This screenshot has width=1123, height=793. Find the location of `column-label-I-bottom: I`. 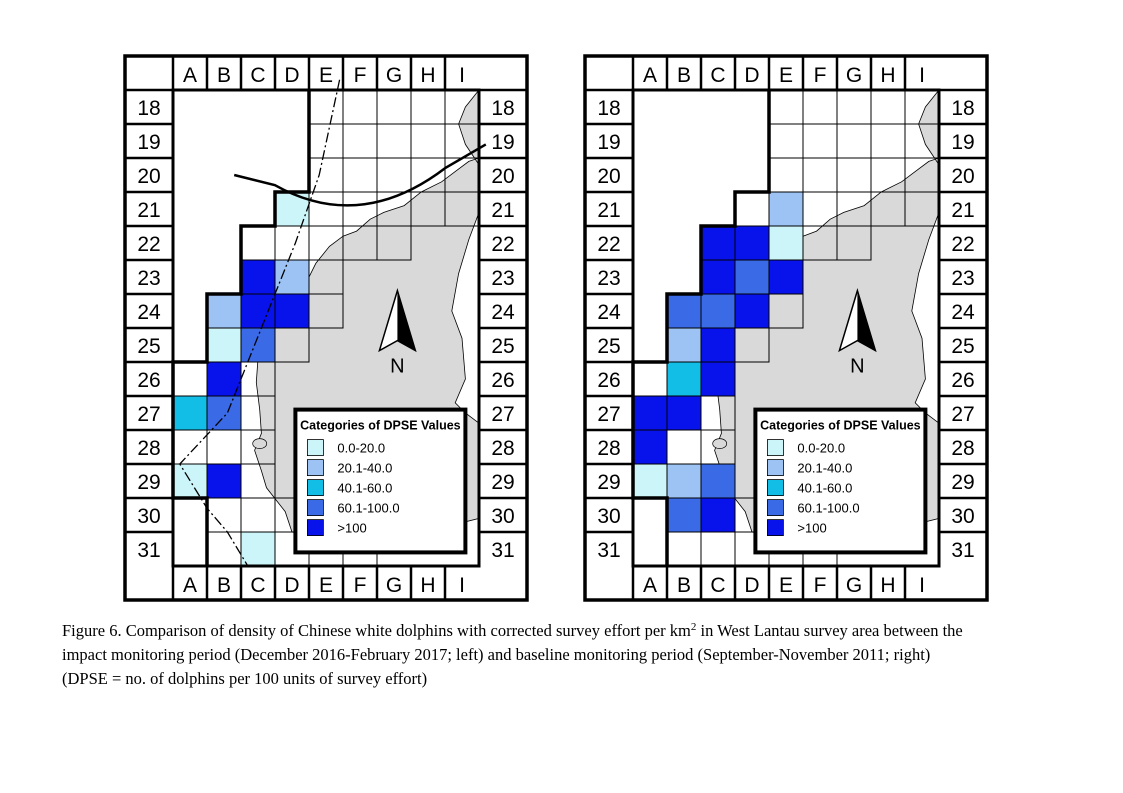

column-label-I-bottom: I is located at coordinates (462, 585).